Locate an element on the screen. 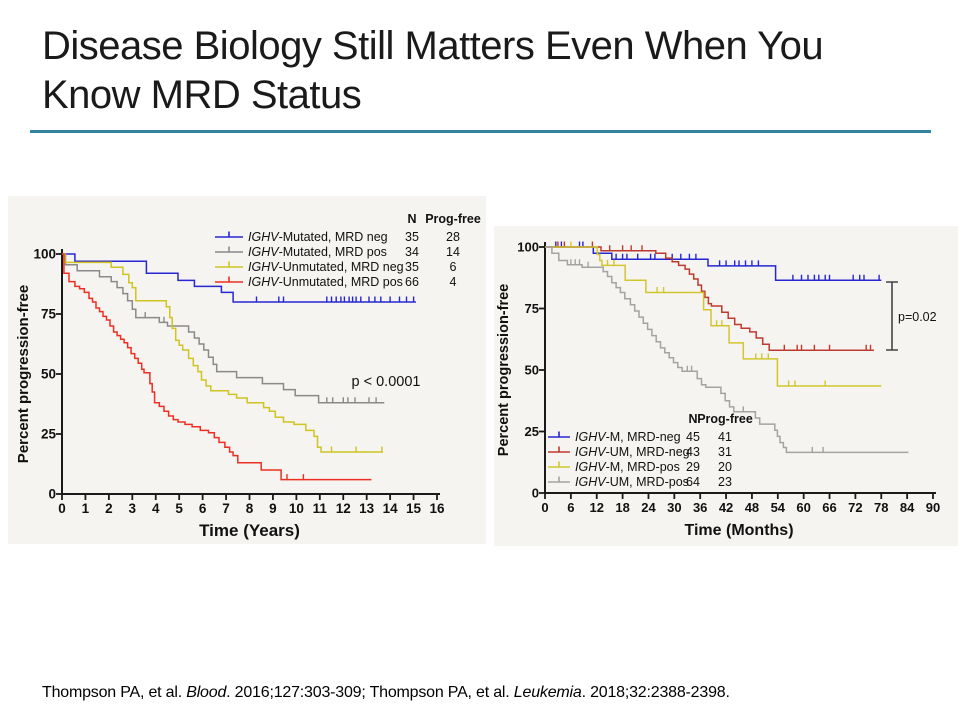 This screenshot has height=720, width=960. x-tick-label: 48 is located at coordinates (752, 507).